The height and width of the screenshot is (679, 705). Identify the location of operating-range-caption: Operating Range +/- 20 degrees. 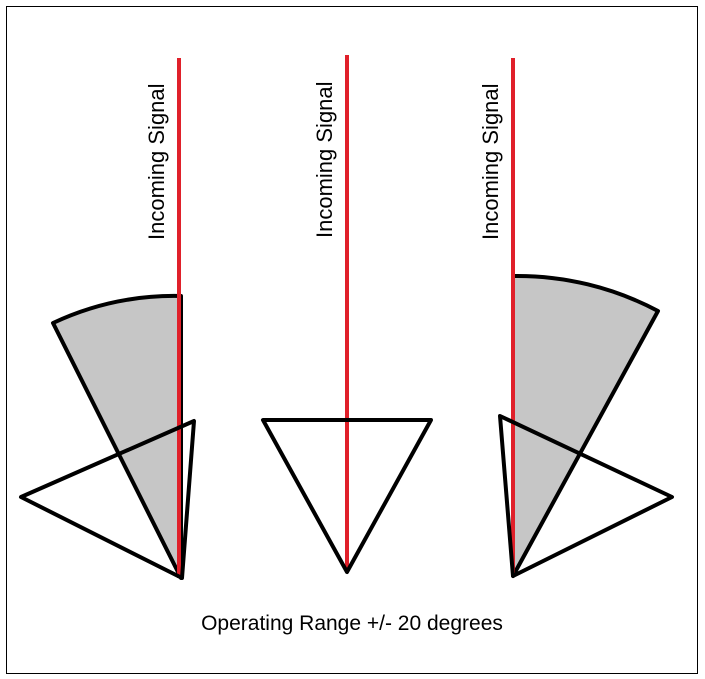
(352, 623).